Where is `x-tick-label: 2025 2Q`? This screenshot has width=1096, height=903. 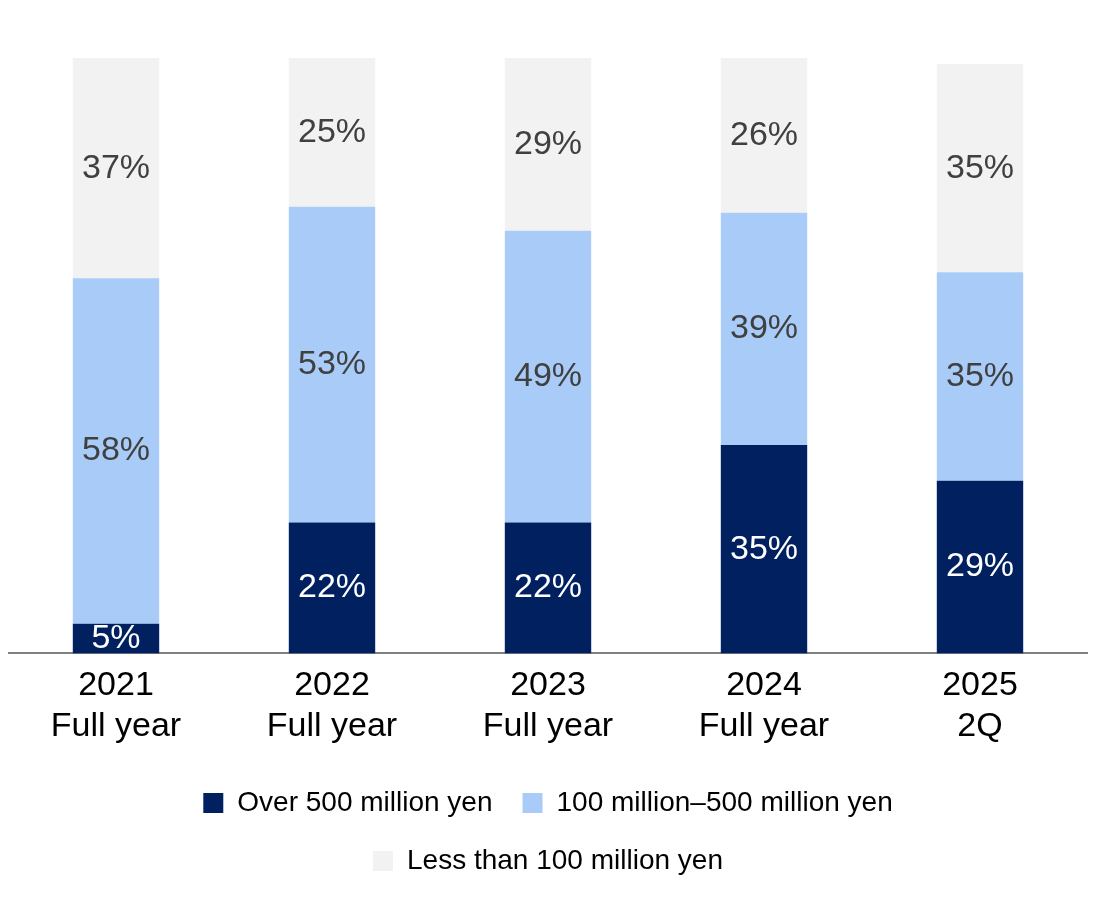 x-tick-label: 2025 2Q is located at coordinates (980, 703).